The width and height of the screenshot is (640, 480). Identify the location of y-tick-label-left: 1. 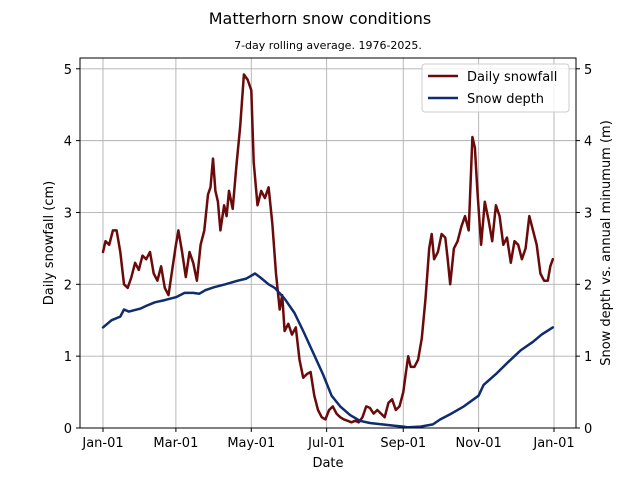
(68, 357).